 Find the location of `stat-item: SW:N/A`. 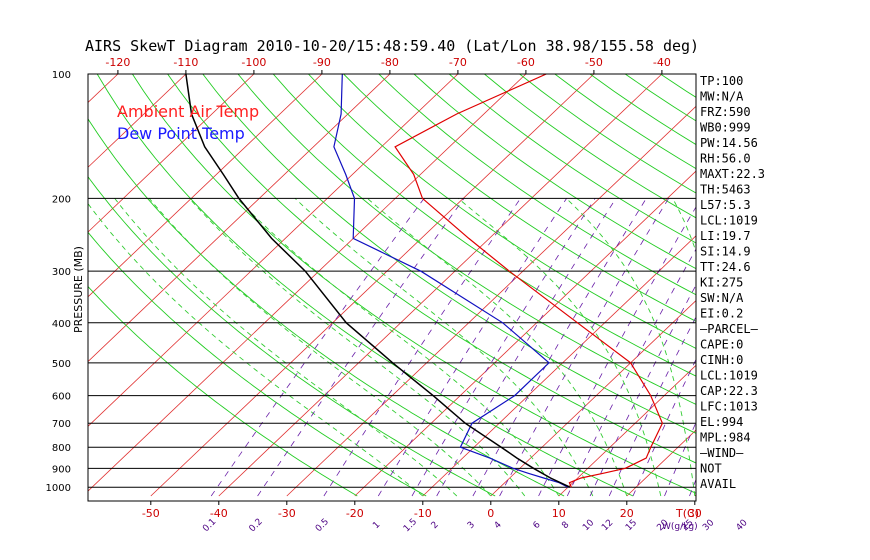

stat-item: SW:N/A is located at coordinates (722, 298).